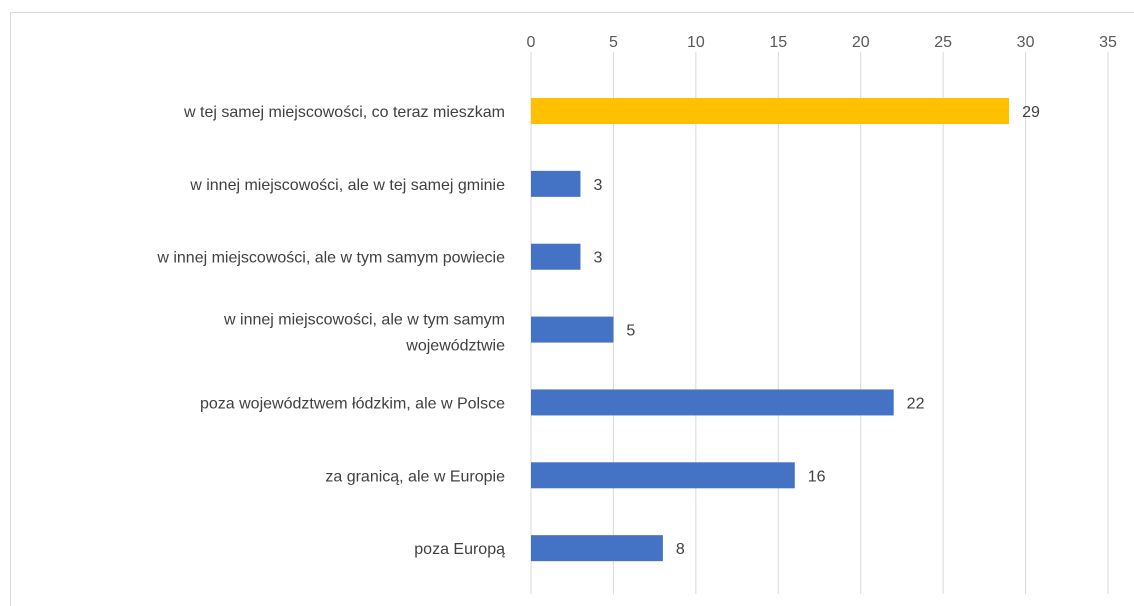 This screenshot has height=606, width=1134. Describe the element at coordinates (630, 331) in the screenshot. I see `data-label: 5` at that location.